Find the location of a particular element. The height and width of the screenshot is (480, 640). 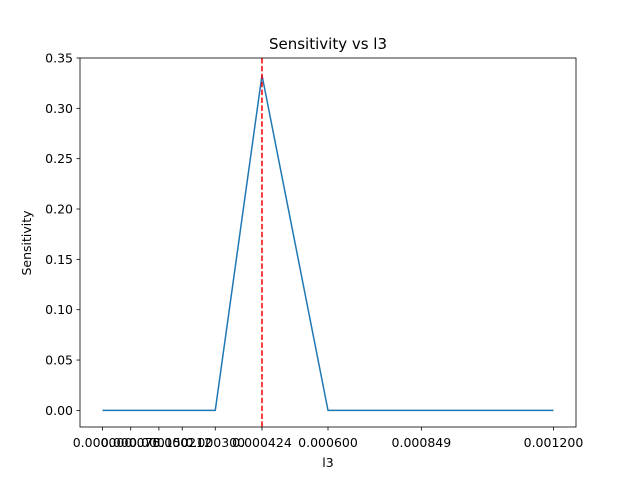

y-tick-label: 0.00 is located at coordinates (59, 410).